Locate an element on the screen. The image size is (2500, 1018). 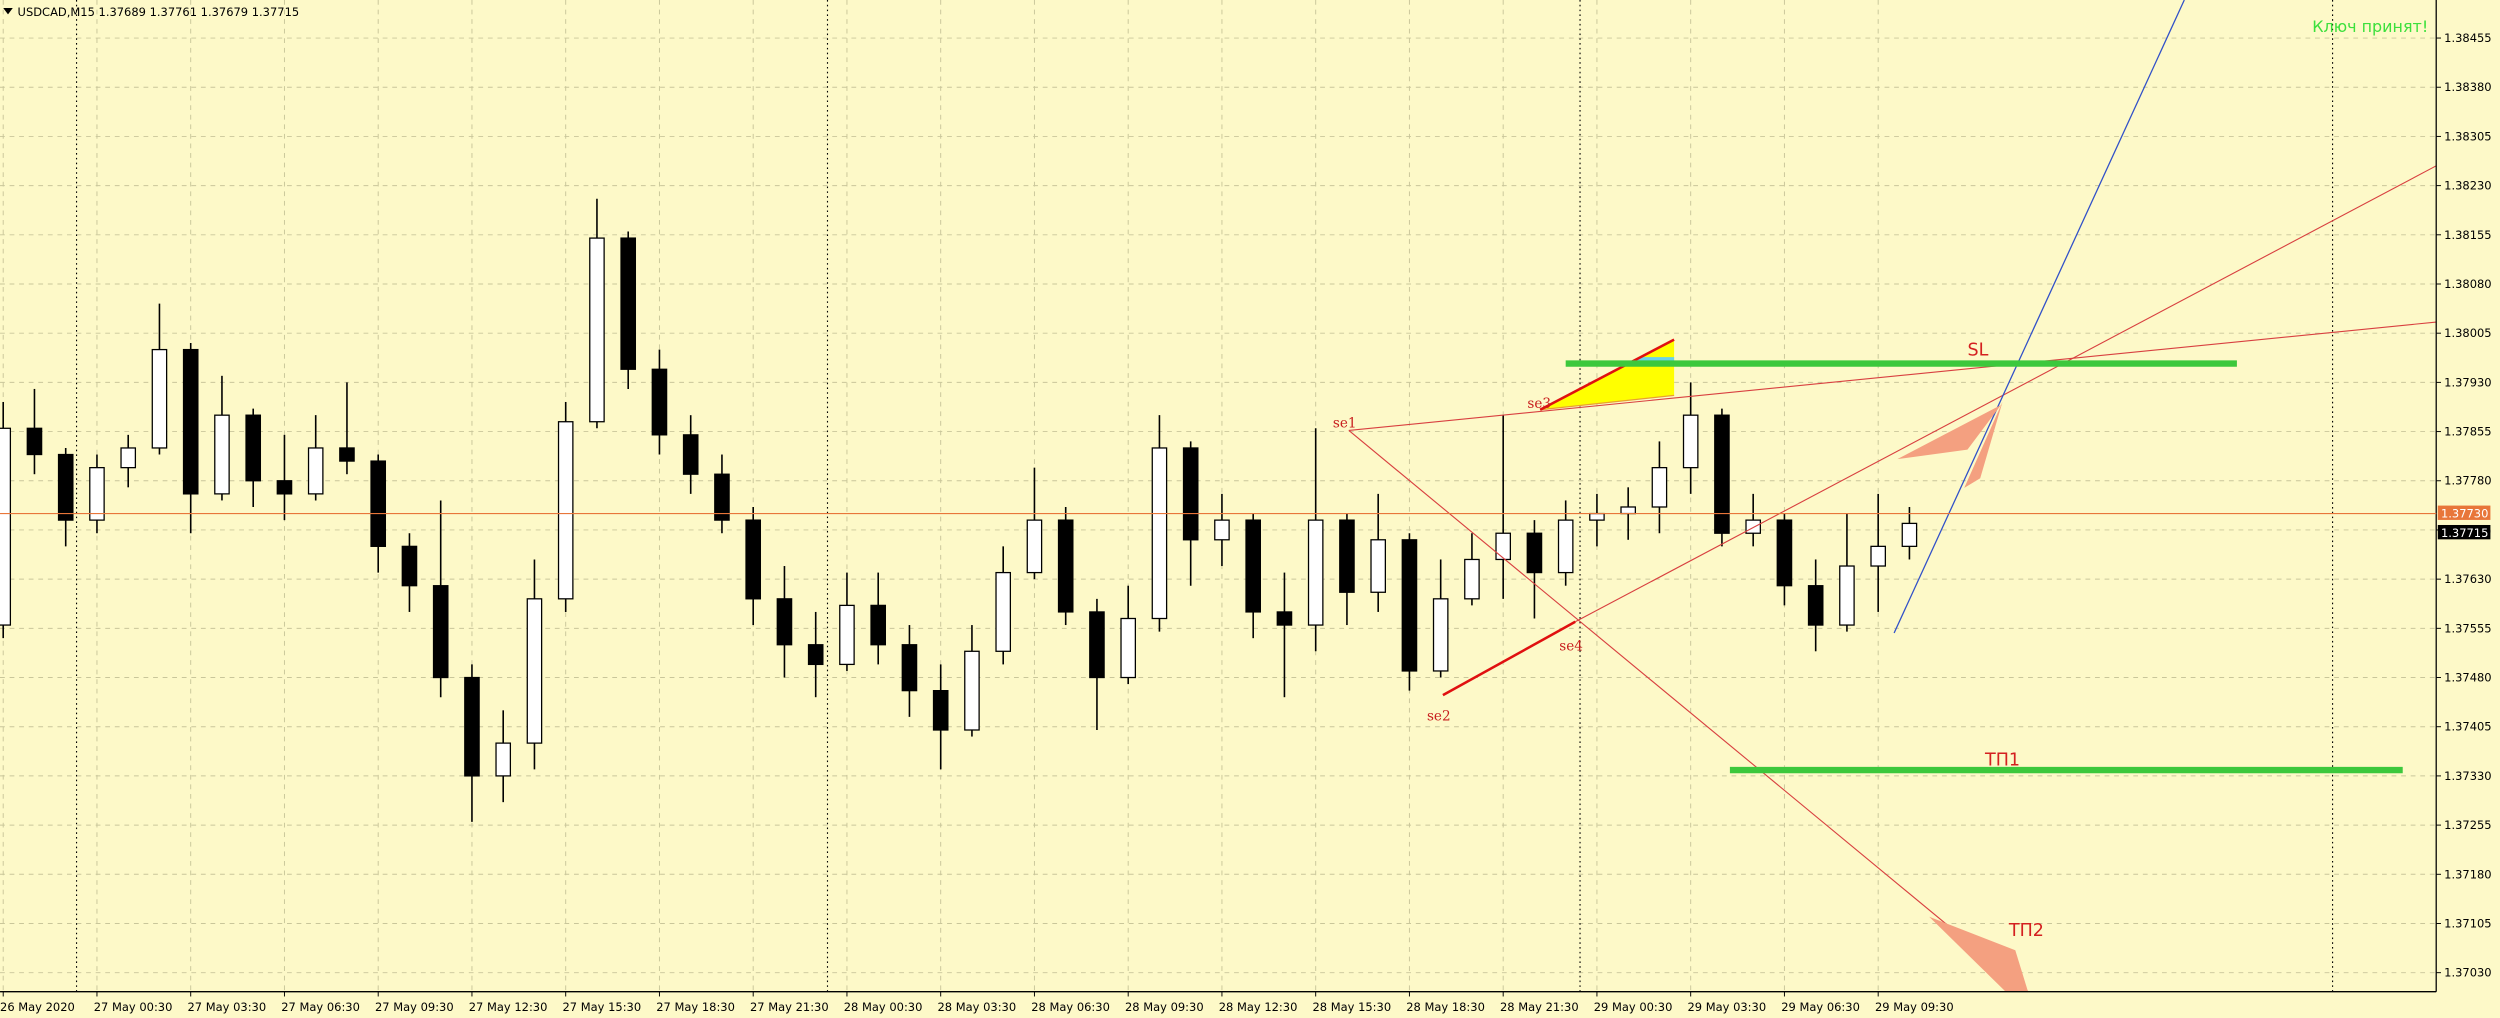
blue-line is located at coordinates (2039, 317).